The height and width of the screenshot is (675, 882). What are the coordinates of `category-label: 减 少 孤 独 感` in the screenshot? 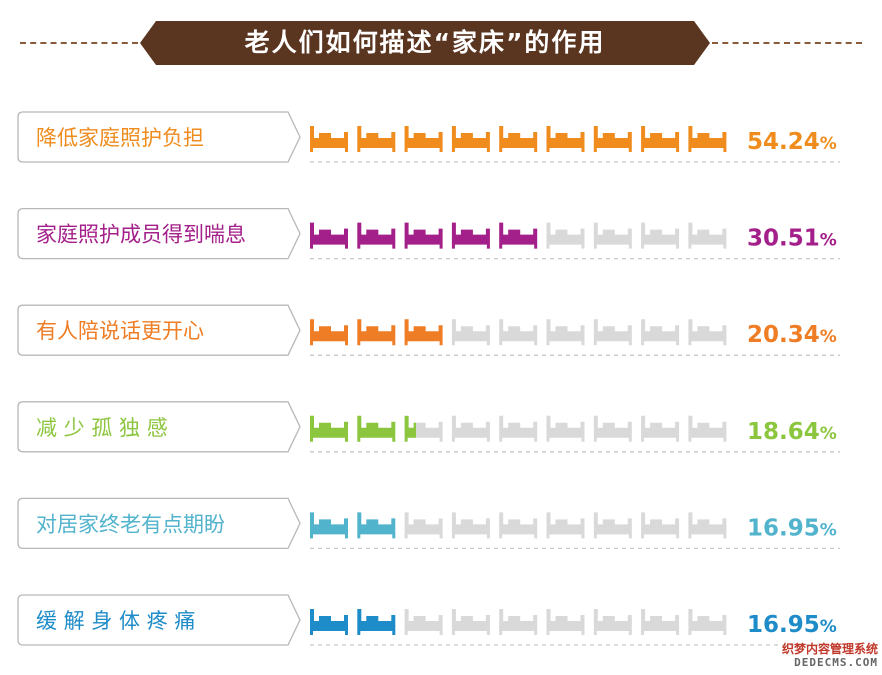 It's located at (102, 428).